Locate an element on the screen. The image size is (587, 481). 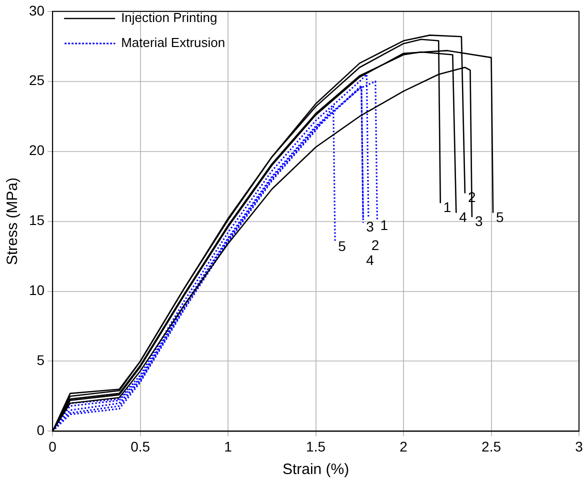
y-tick-label: 15 is located at coordinates (36, 220).